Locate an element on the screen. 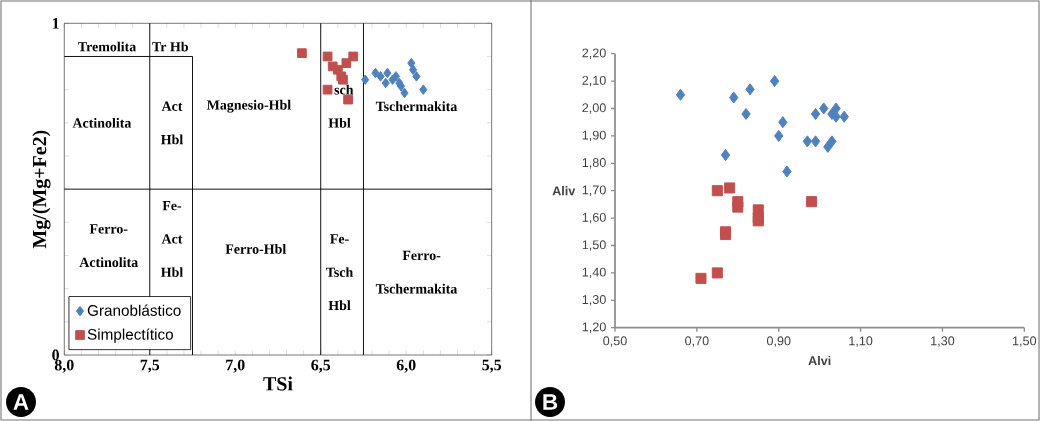 This screenshot has height=421, width=1040. y-tick-label: 1,90 is located at coordinates (594, 136).